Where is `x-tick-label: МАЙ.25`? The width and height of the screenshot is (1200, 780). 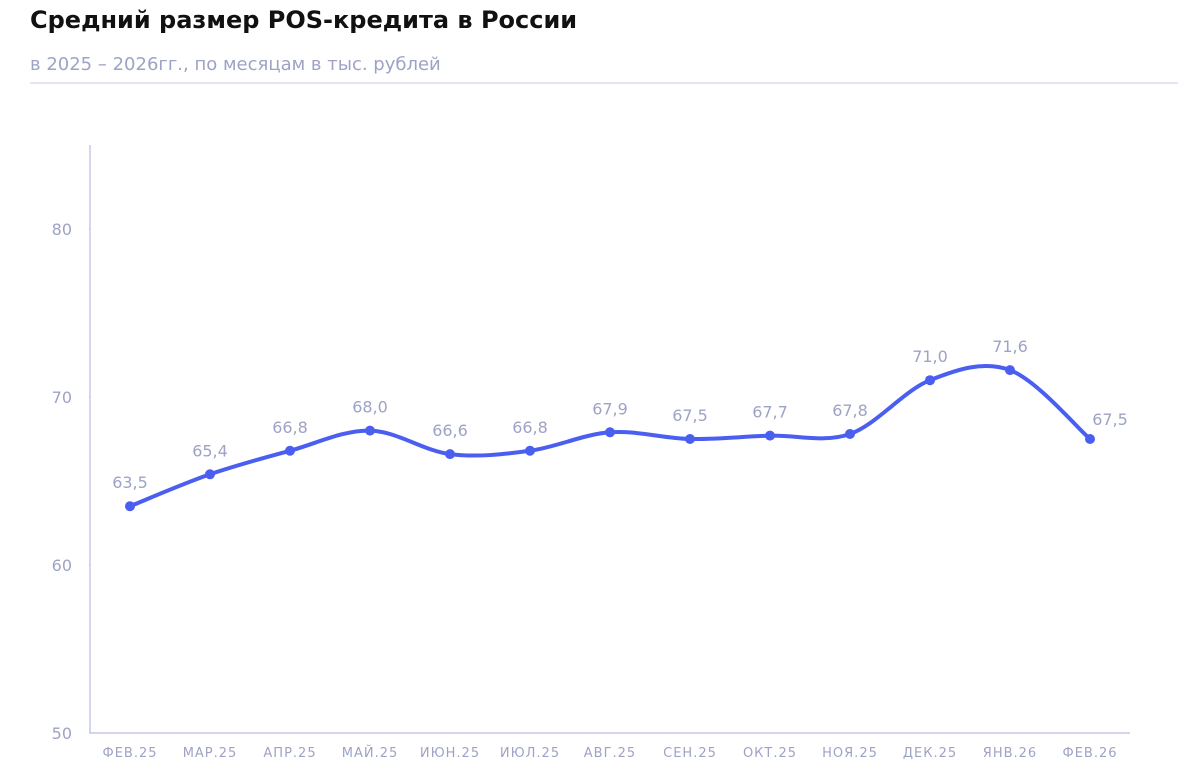
x-tick-label: МАЙ.25 is located at coordinates (370, 753).